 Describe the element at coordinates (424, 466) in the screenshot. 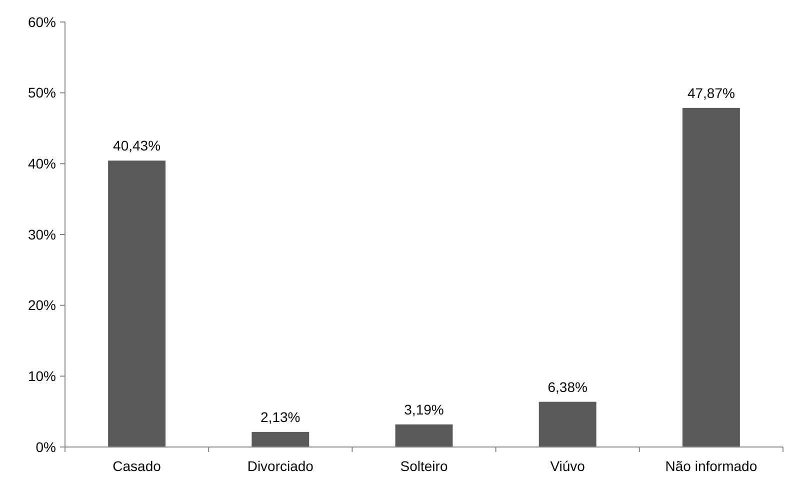

I see `x-tick-label: Solteiro` at that location.